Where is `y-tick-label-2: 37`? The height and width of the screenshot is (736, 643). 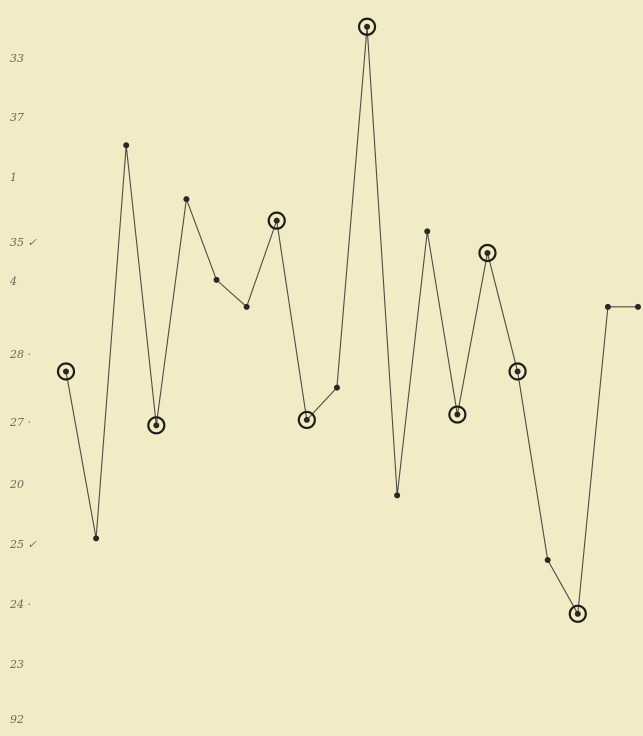 y-tick-label-2: 37 is located at coordinates (17, 117).